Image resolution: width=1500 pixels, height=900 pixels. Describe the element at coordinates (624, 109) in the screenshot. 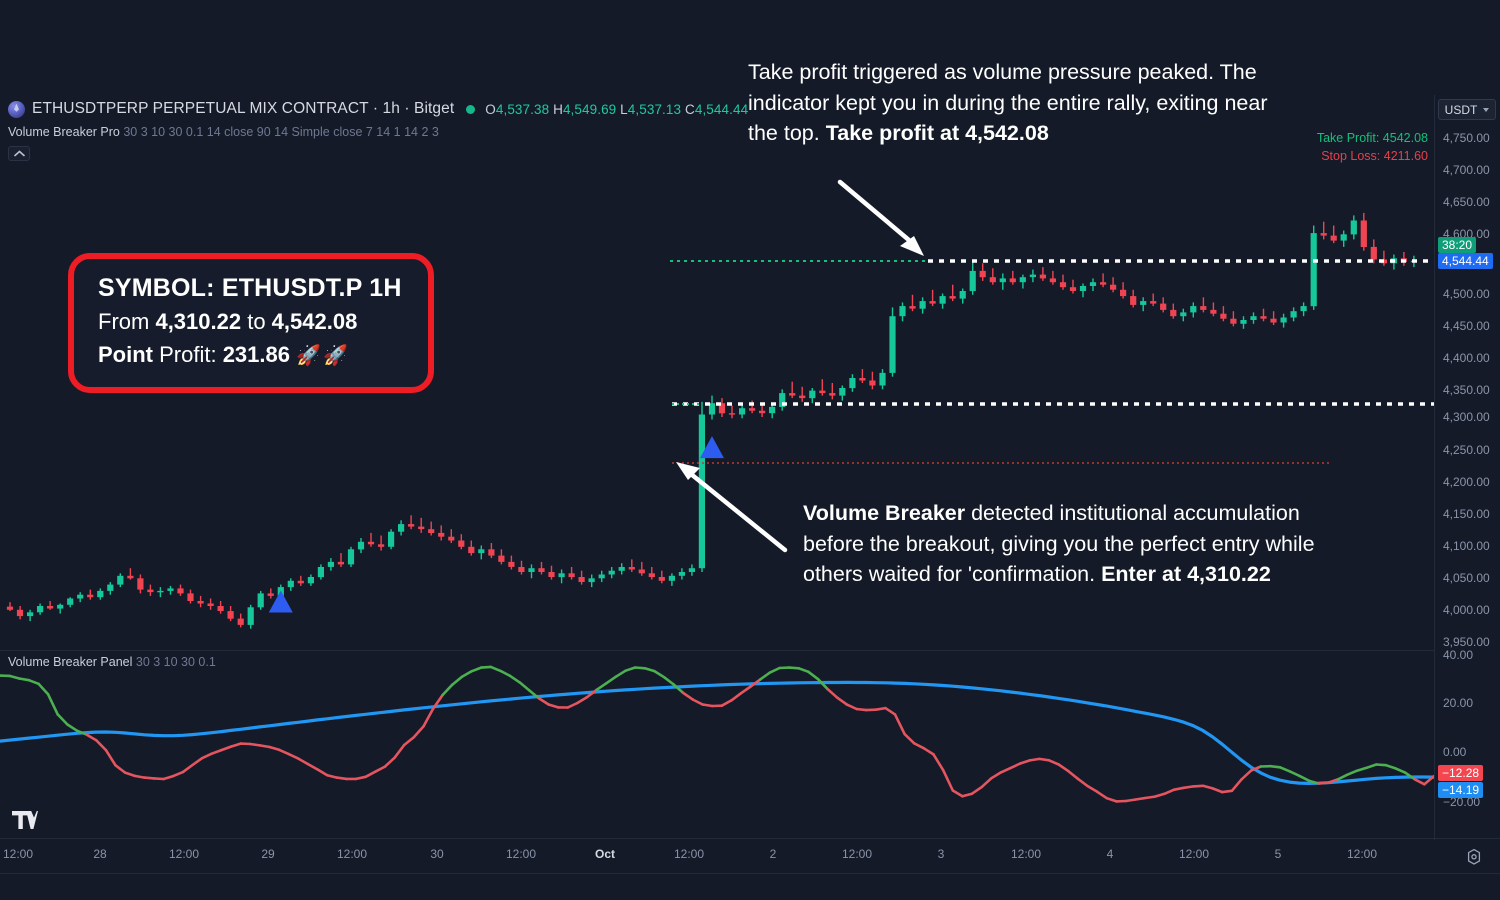

I see `low-label: L` at that location.